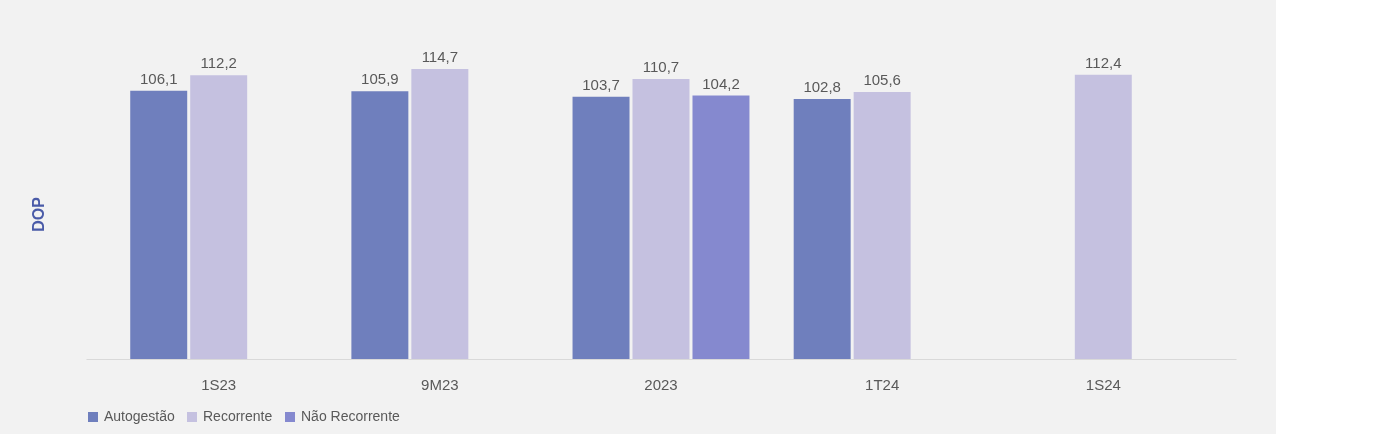  What do you see at coordinates (882, 384) in the screenshot?
I see `x-tick-label: 1T24` at bounding box center [882, 384].